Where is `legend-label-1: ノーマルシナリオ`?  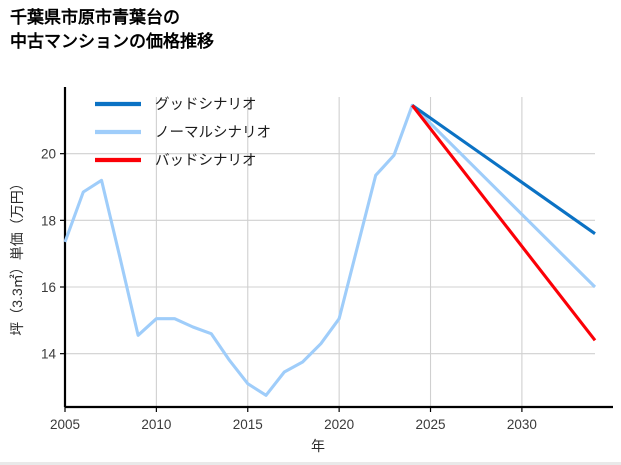 legend-label-1: ノーマルシナリオ is located at coordinates (213, 133).